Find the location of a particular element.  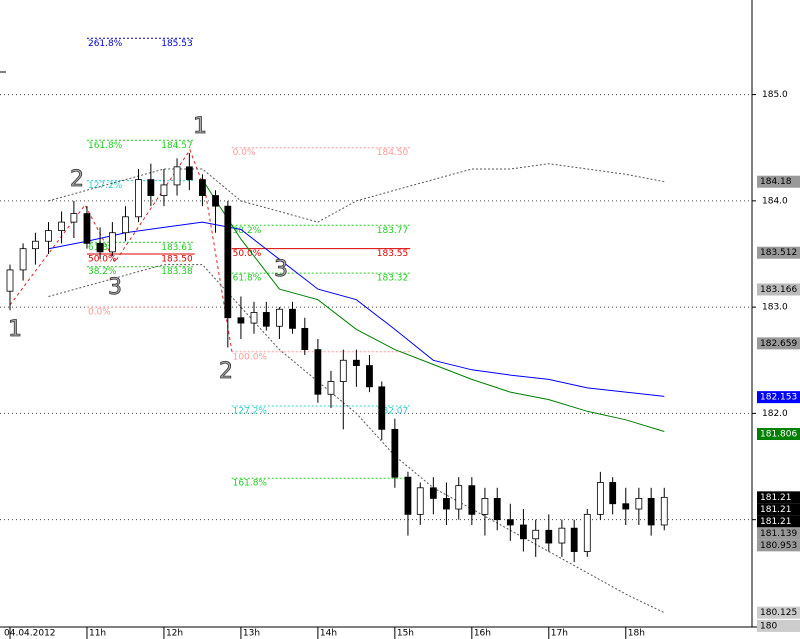

price-box-label: 182.153 is located at coordinates (778, 398).